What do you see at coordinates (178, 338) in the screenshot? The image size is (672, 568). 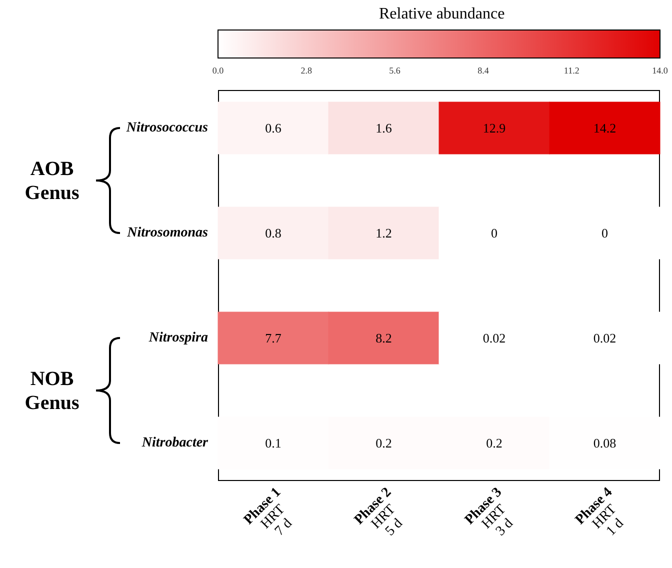 I see `y-tick-label: Nitrospira` at bounding box center [178, 338].